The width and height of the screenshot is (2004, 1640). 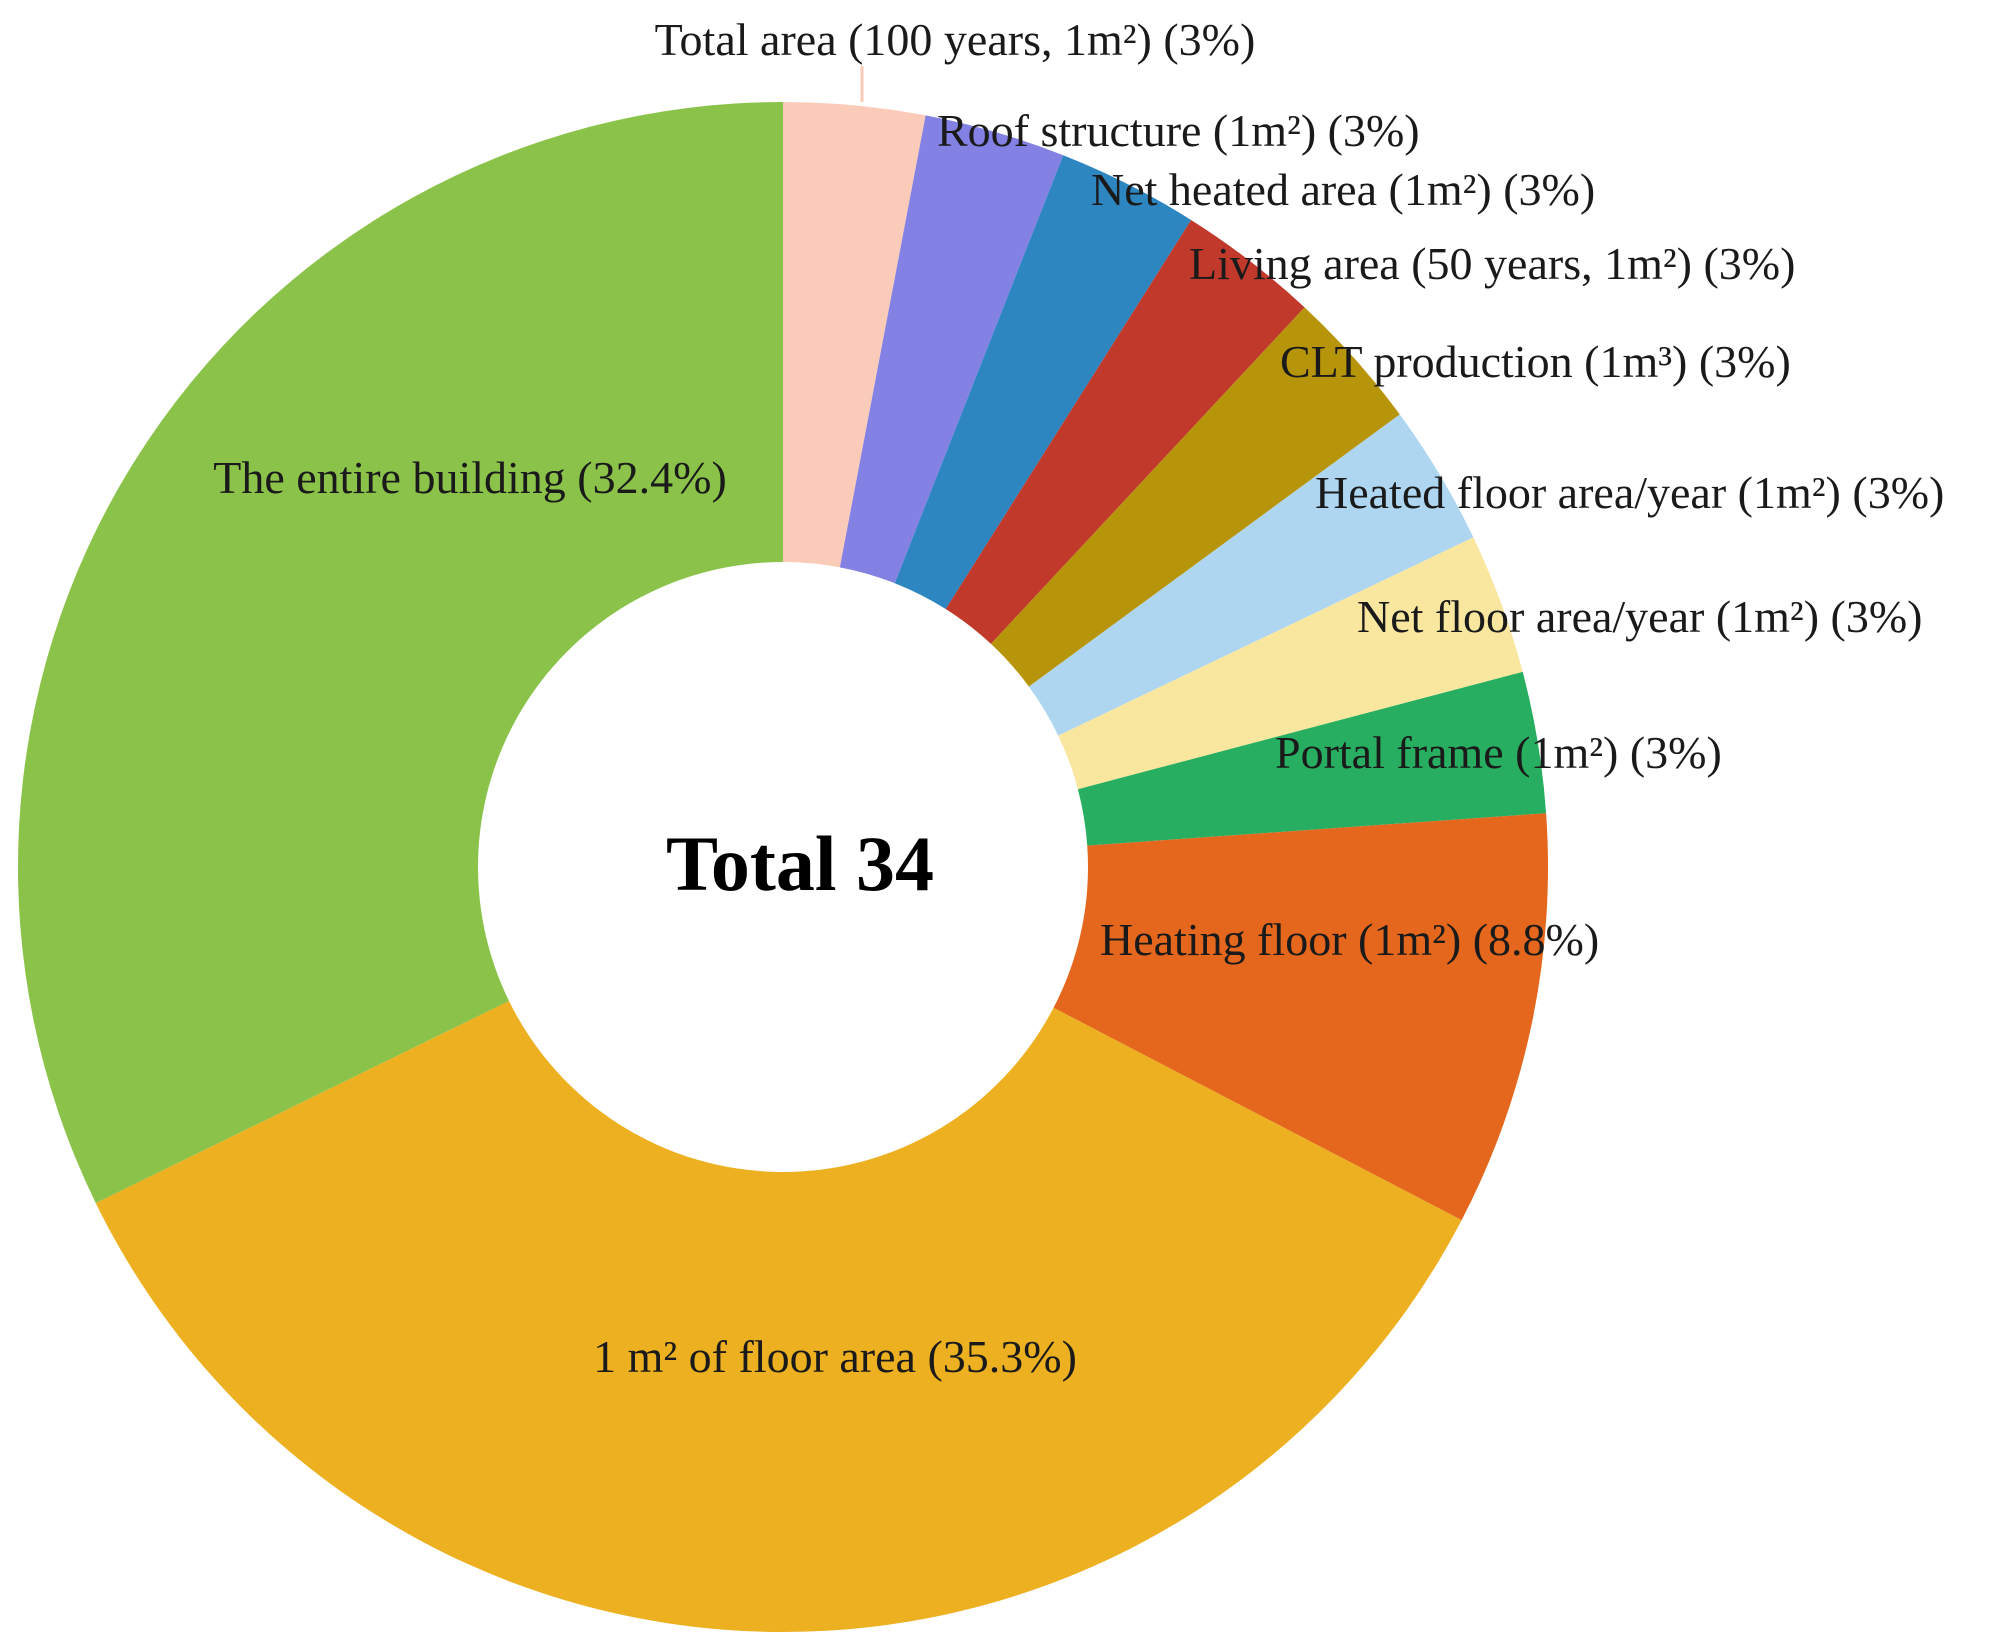 I want to click on slice-label-8: Heating floor (1m²) (8.8%), so click(x=1349, y=939).